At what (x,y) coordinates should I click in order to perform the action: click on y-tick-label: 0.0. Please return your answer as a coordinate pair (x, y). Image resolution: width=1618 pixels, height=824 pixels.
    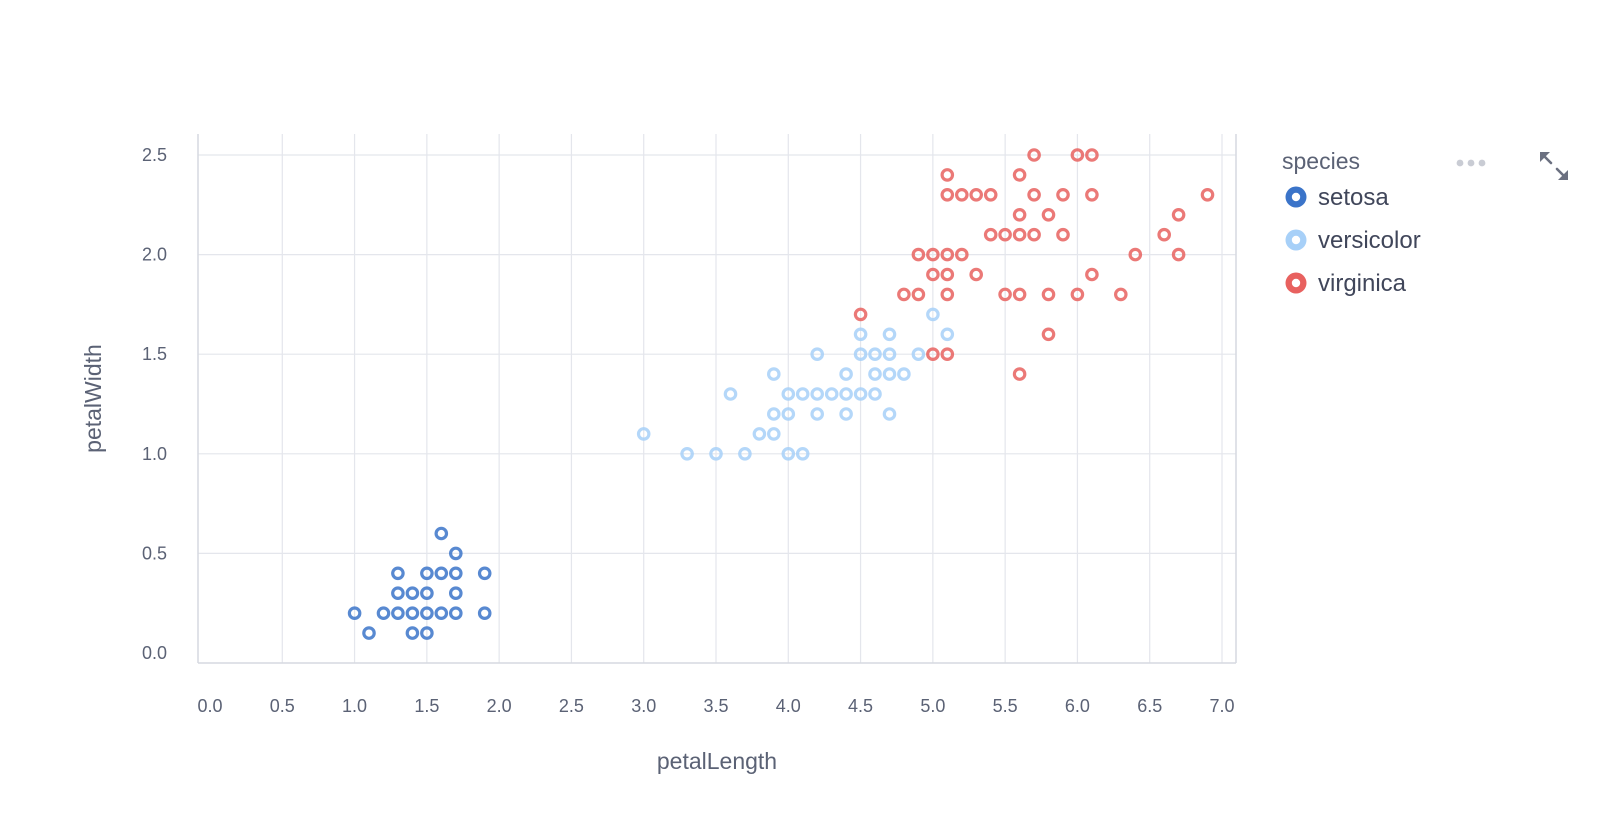
    Looking at the image, I should click on (154, 653).